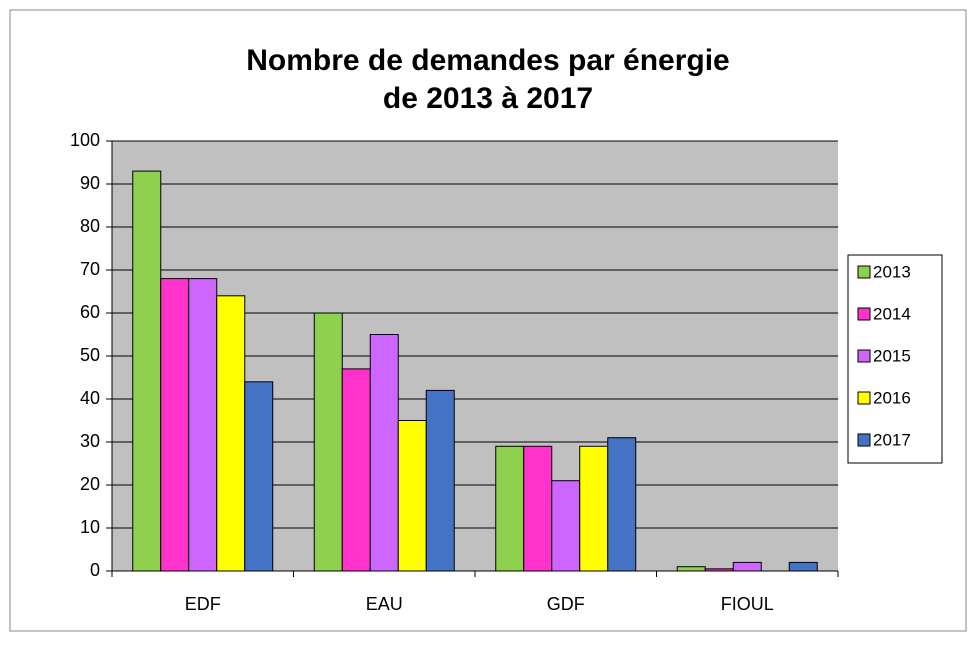  I want to click on legend-label: 2014, so click(892, 313).